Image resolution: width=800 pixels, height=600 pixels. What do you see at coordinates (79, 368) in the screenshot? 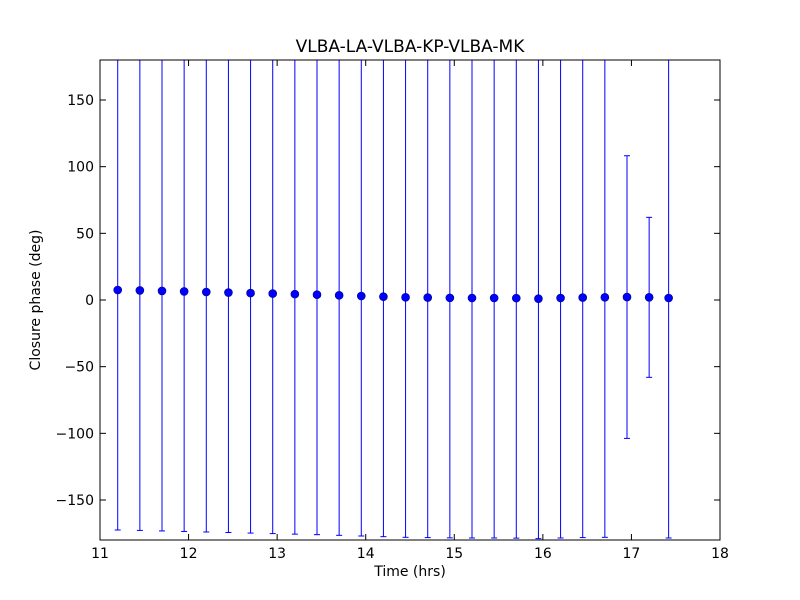
I see `y-tick-label: −50` at bounding box center [79, 368].